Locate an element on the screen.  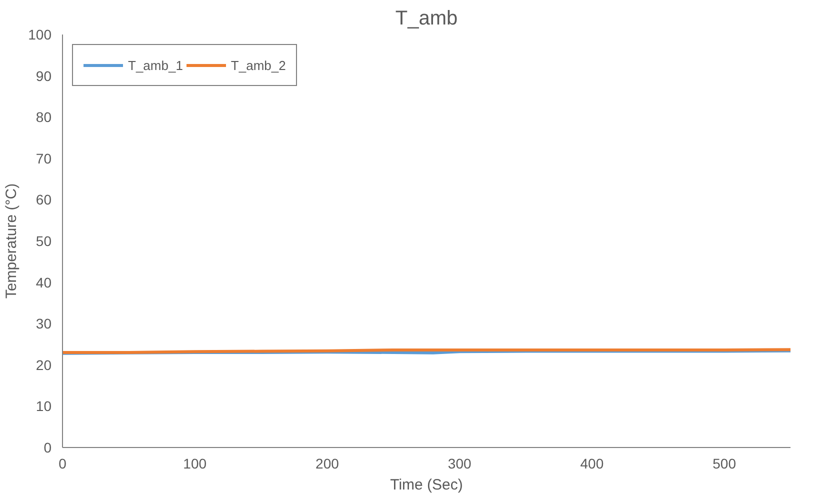
legend-label: T_amb_1 is located at coordinates (155, 65).